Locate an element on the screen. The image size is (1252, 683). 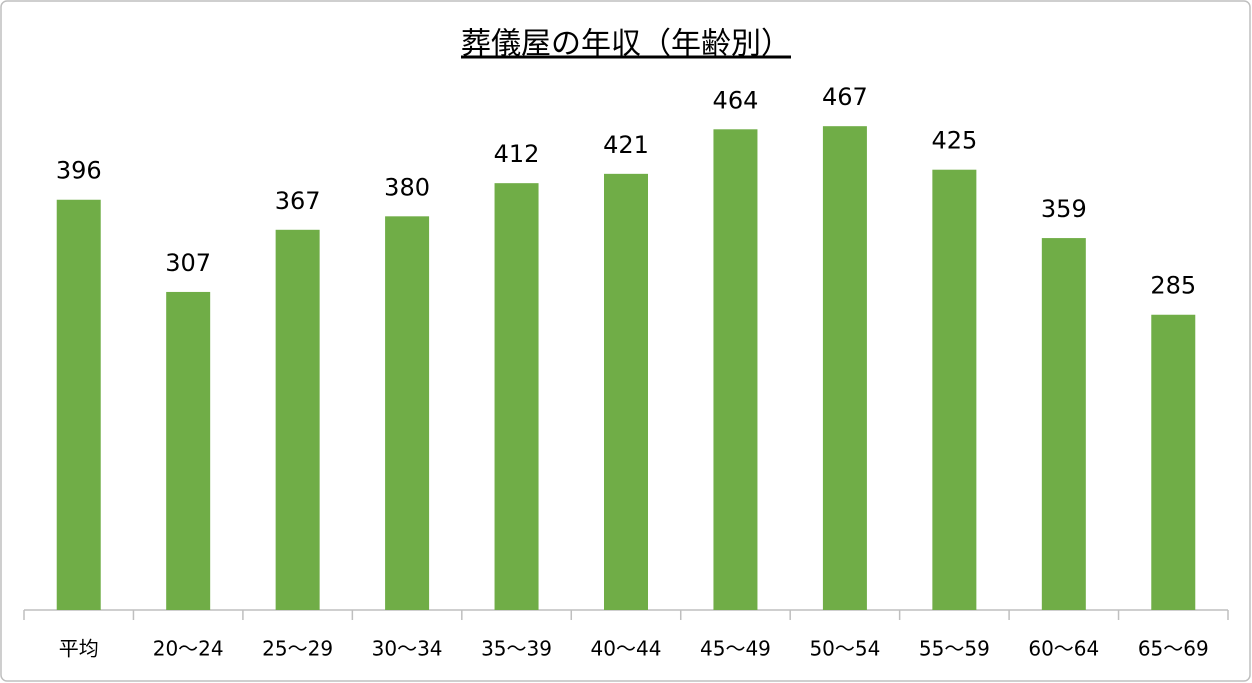
x-tick-label: 25〜29 is located at coordinates (297, 649).